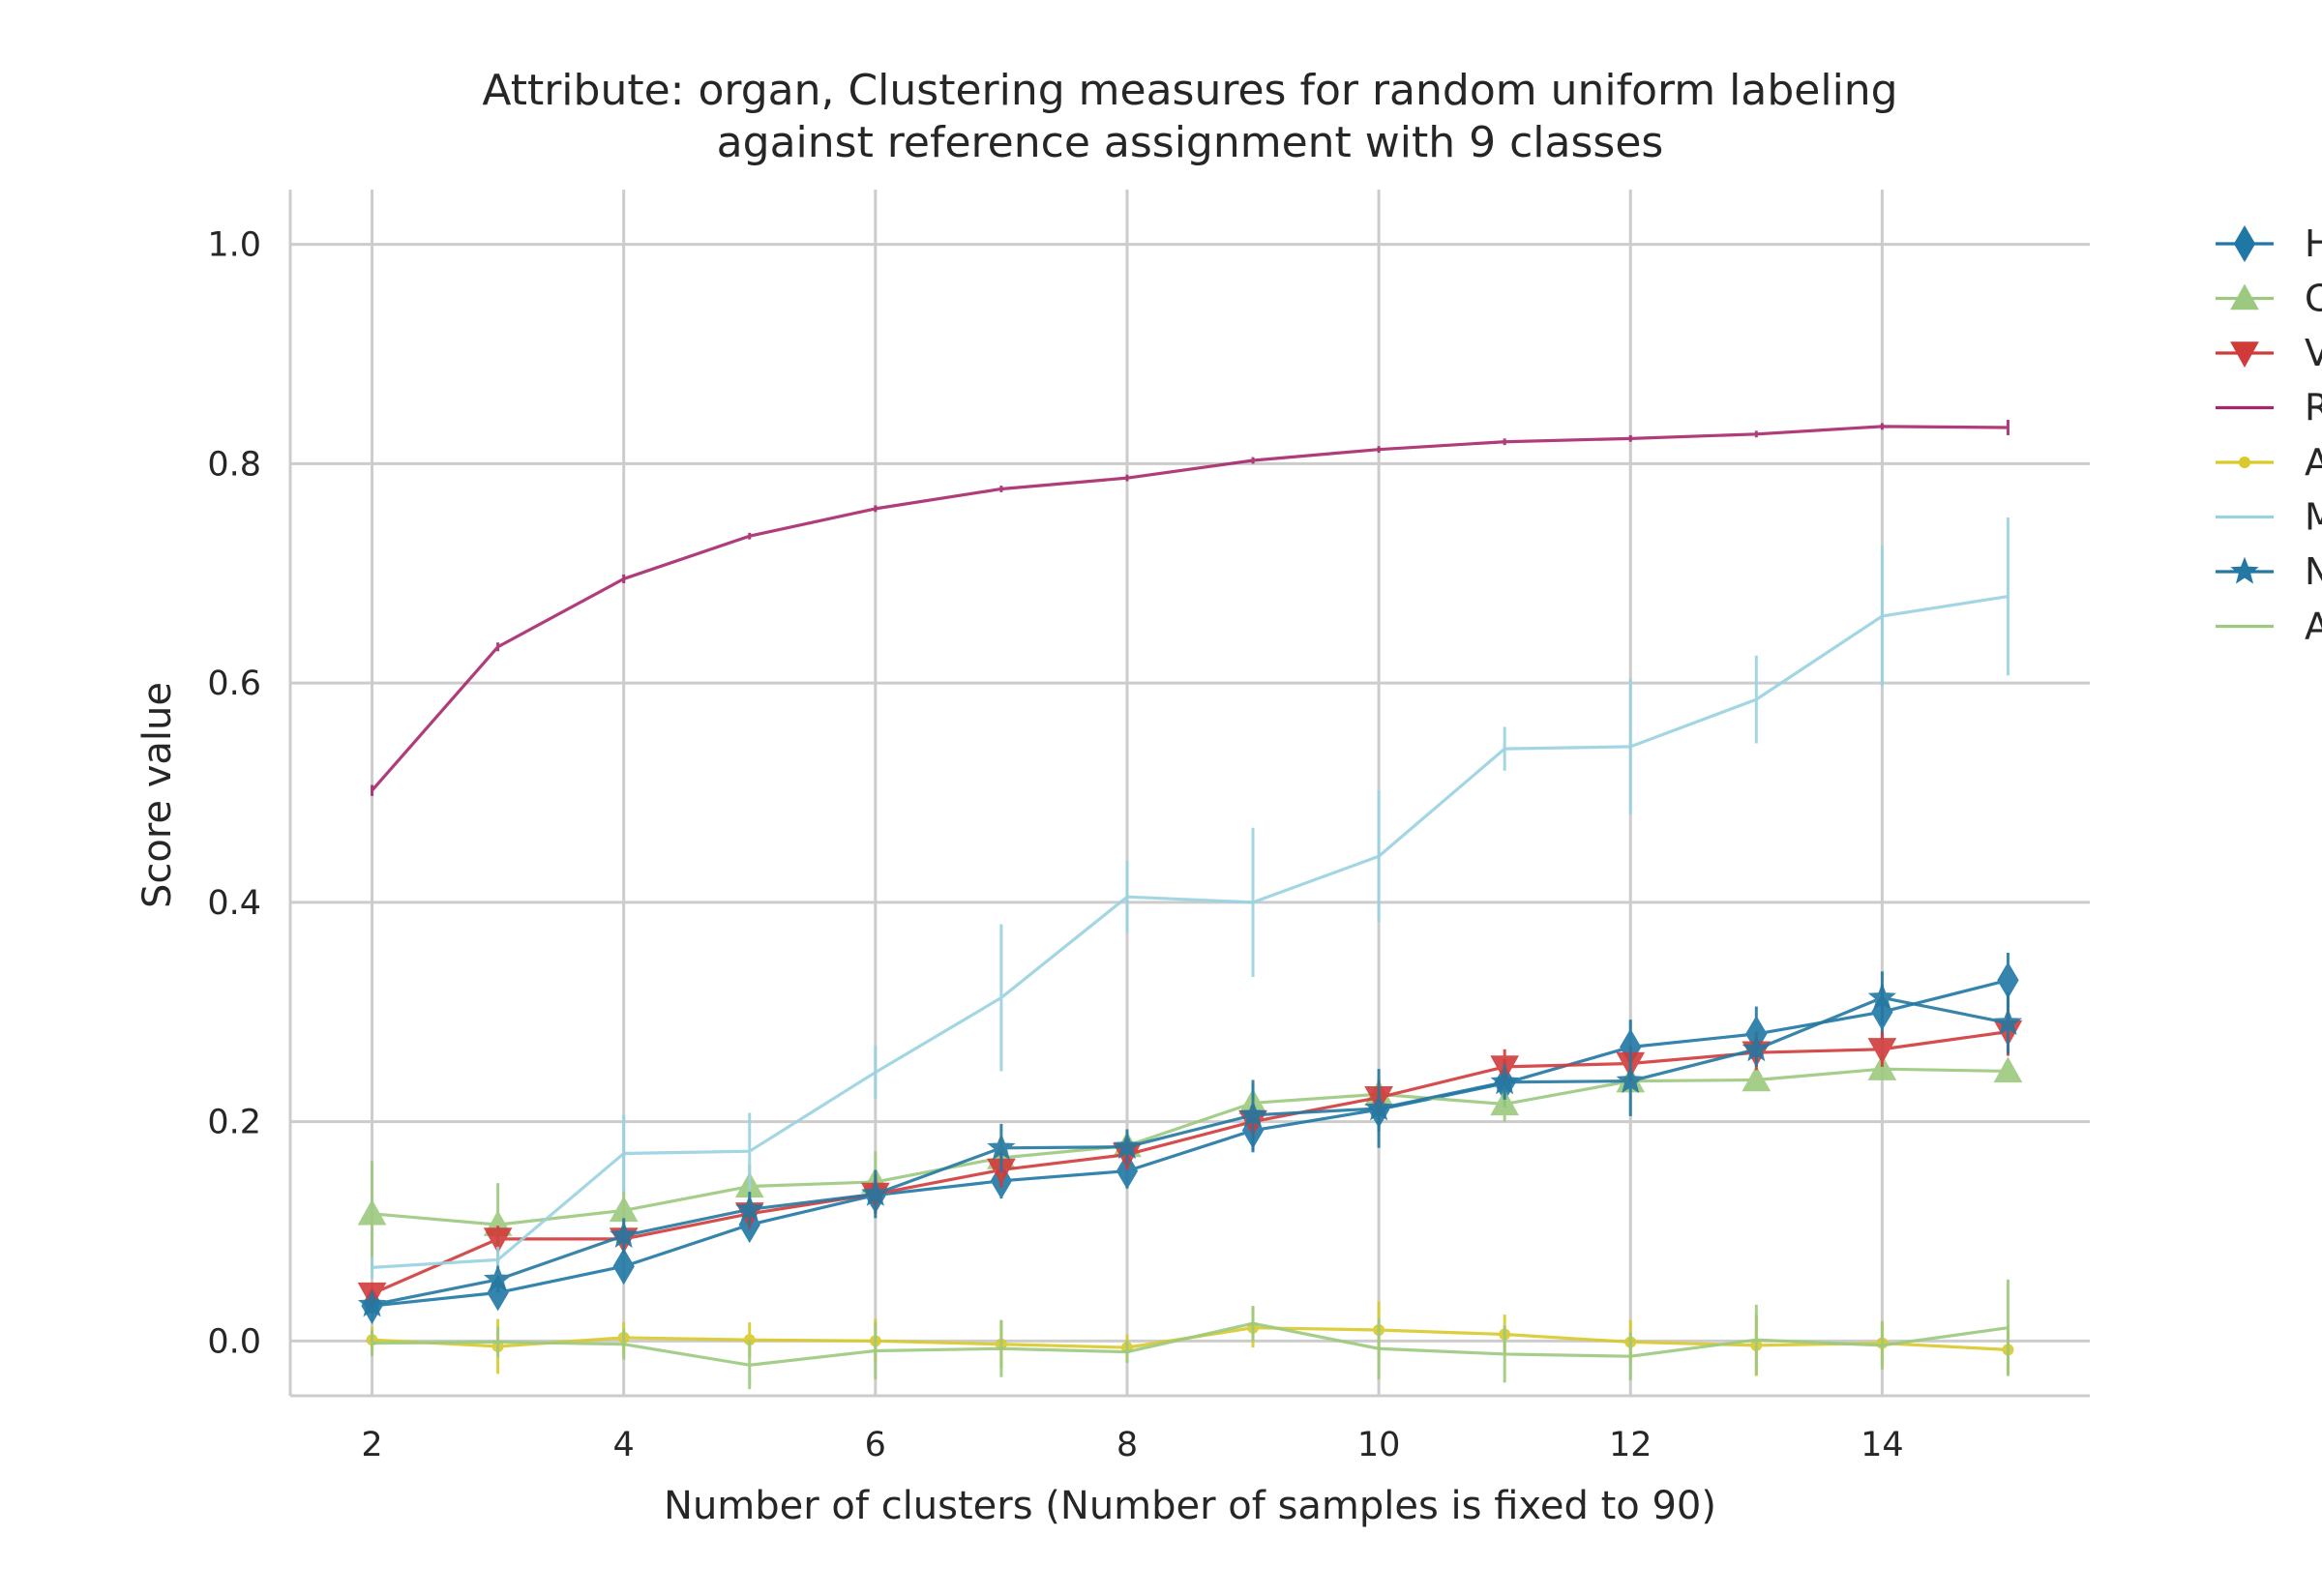  What do you see at coordinates (2269, 408) in the screenshot?
I see `legend-item: R` at bounding box center [2269, 408].